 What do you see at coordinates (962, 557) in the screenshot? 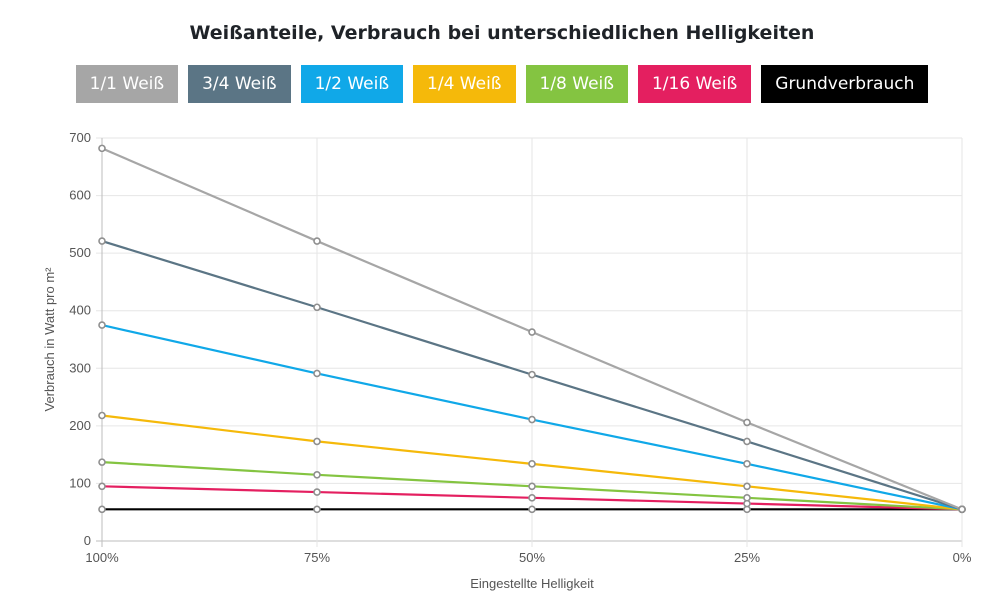
I see `x-tick-label: 0%` at bounding box center [962, 557].